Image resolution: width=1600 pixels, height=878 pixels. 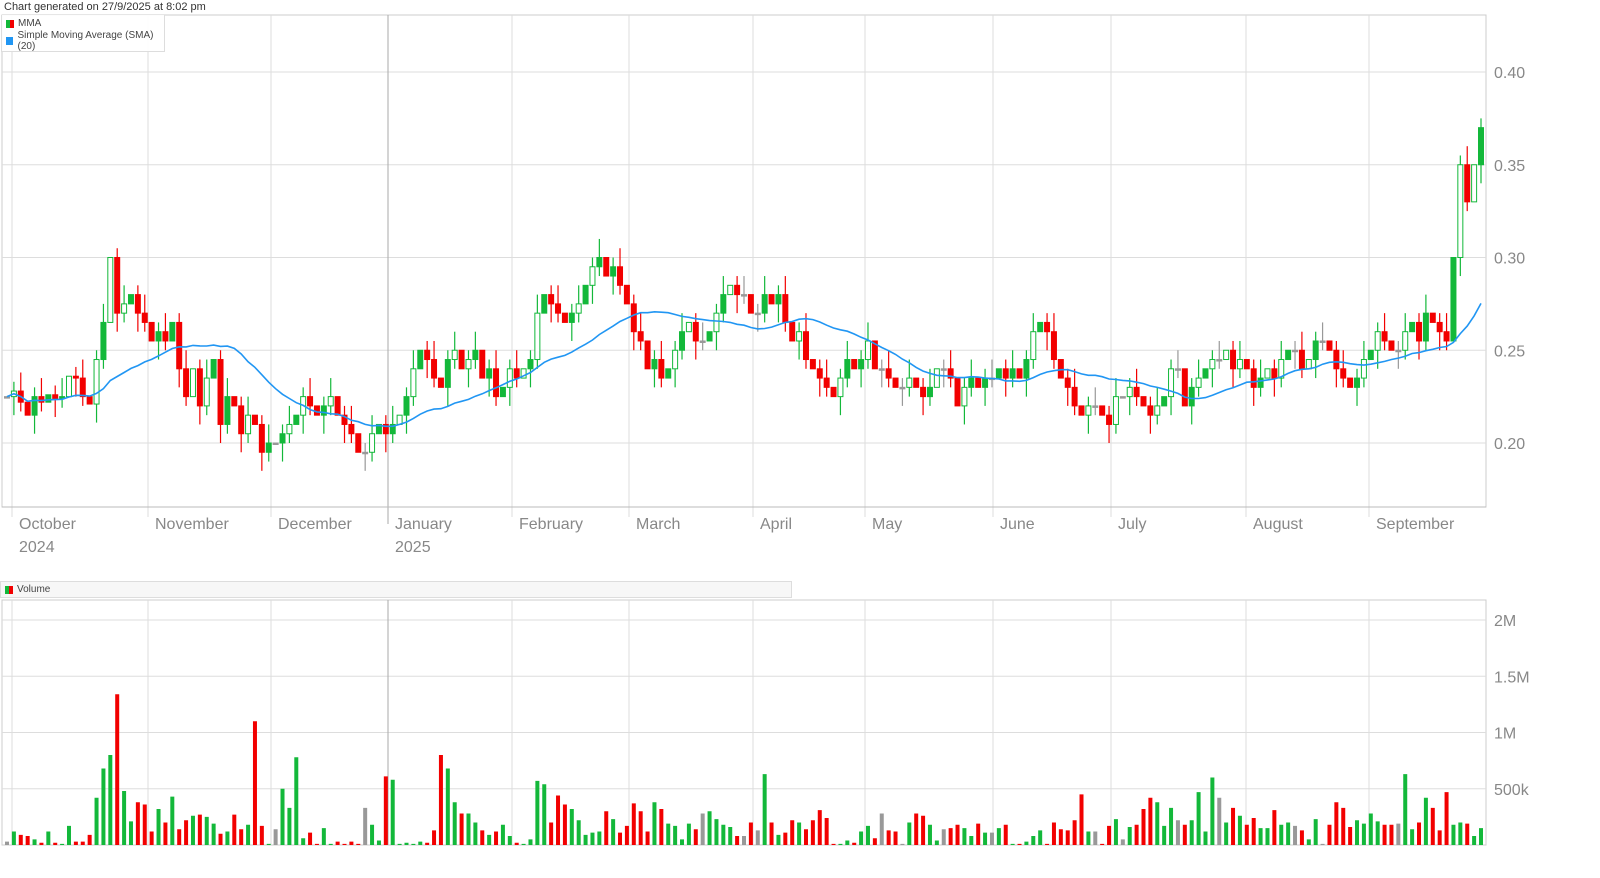 What do you see at coordinates (744, 365) in the screenshot?
I see `sma-line` at bounding box center [744, 365].